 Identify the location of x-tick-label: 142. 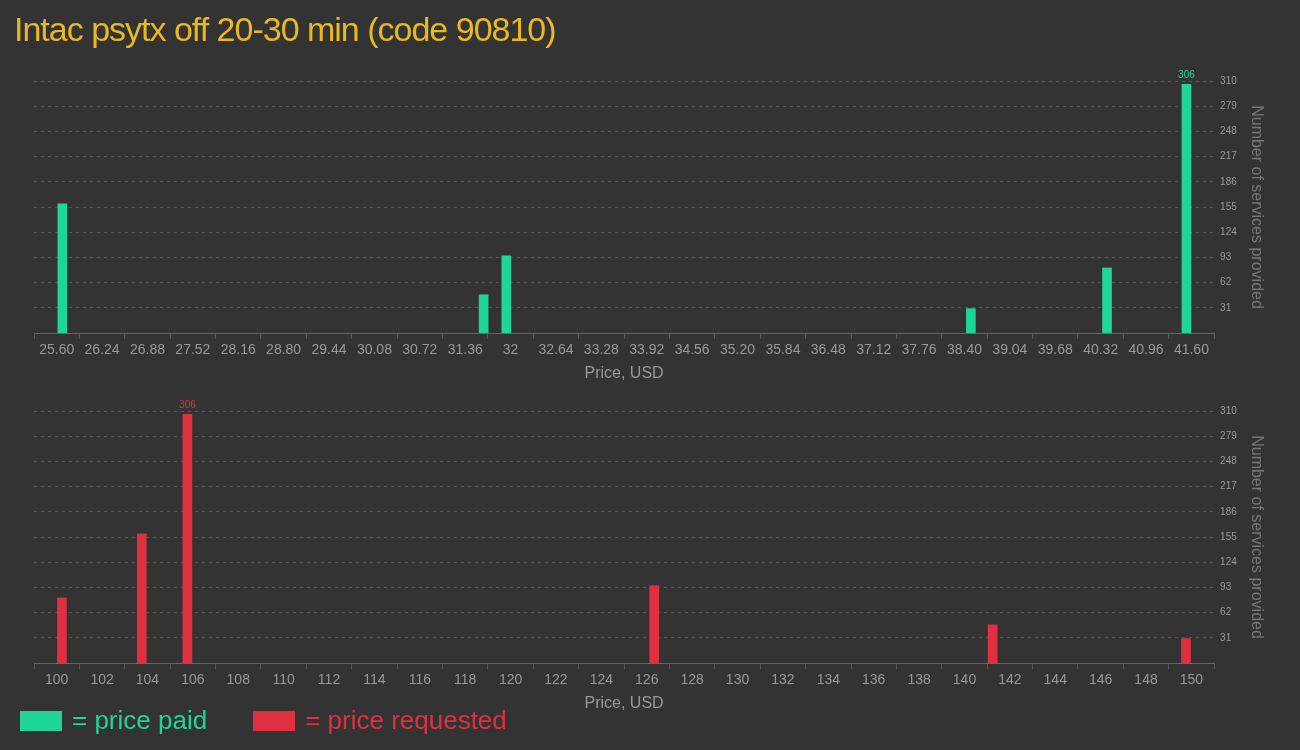
(1010, 679).